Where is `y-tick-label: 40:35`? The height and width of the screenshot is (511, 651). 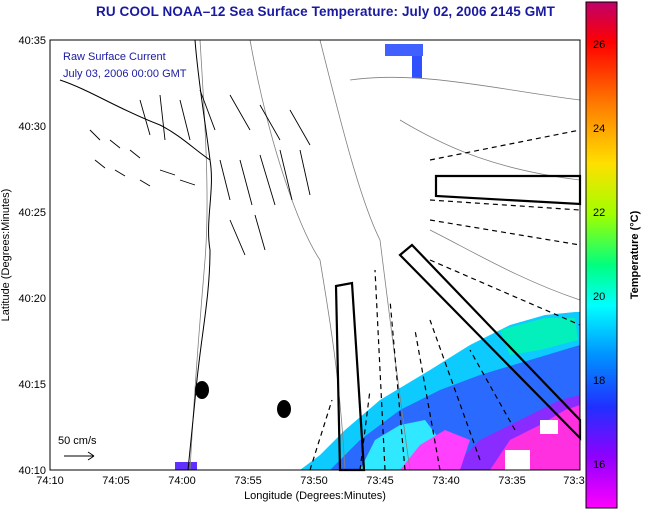
y-tick-label: 40:35 is located at coordinates (32, 41).